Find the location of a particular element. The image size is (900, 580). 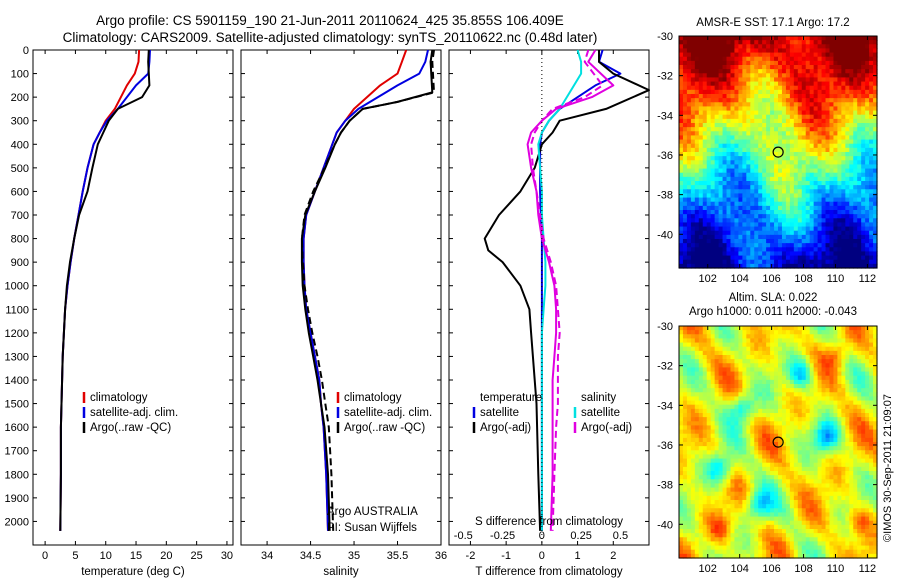

legend-label: satellite is located at coordinates (499, 413).